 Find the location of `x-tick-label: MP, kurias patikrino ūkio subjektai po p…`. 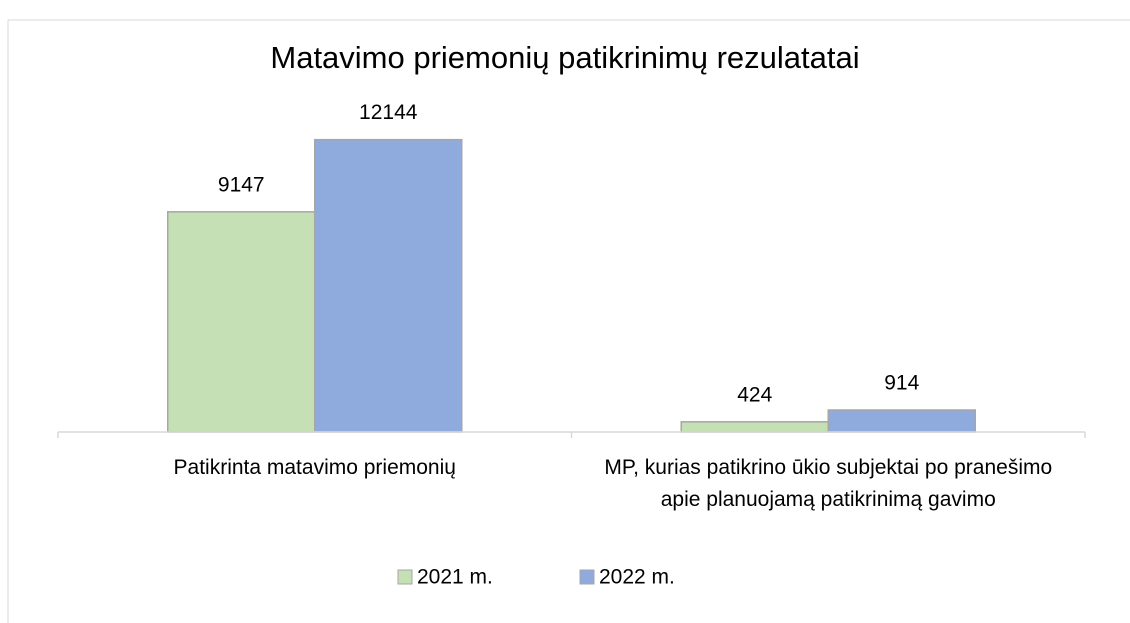

x-tick-label: MP, kurias patikrino ūkio subjektai po p… is located at coordinates (828, 483).